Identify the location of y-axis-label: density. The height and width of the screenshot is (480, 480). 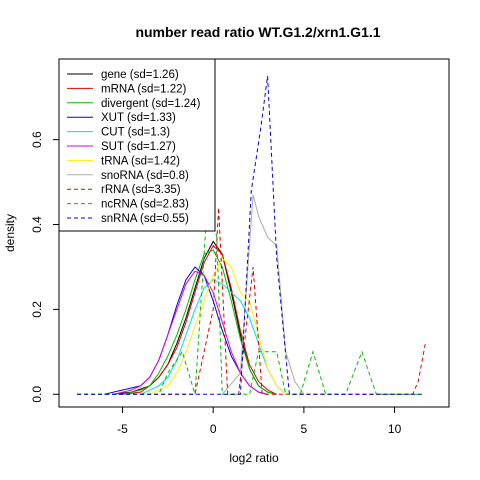
(10, 233).